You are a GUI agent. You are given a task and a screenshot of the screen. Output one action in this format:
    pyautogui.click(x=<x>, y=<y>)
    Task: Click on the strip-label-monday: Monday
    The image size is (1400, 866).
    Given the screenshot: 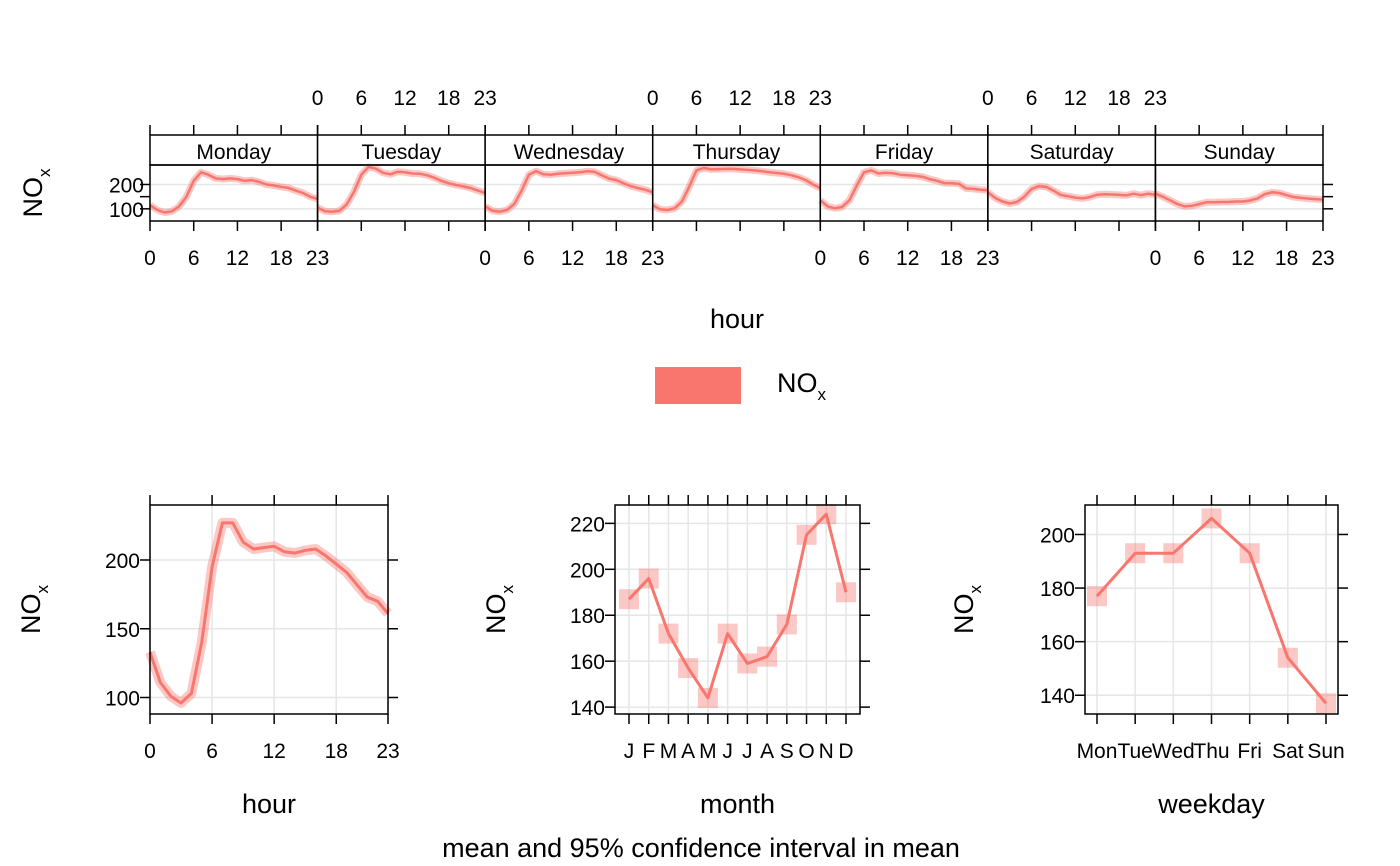 What is the action you would take?
    pyautogui.click(x=233, y=152)
    